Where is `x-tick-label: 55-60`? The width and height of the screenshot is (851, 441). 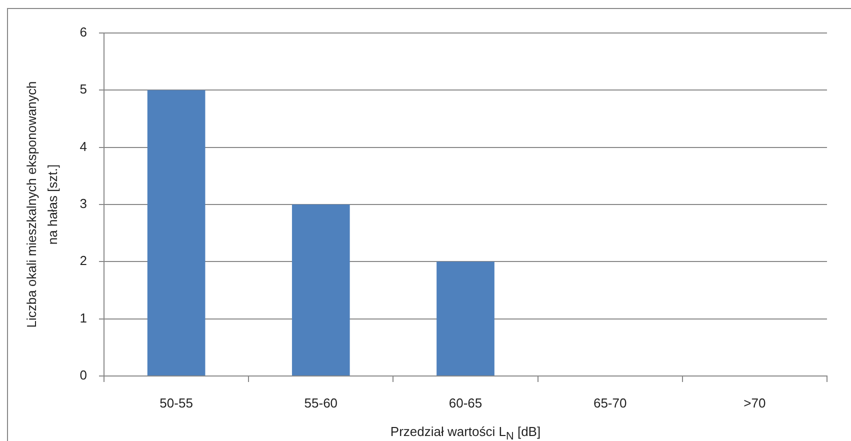
x-tick-label: 55-60 is located at coordinates (321, 402).